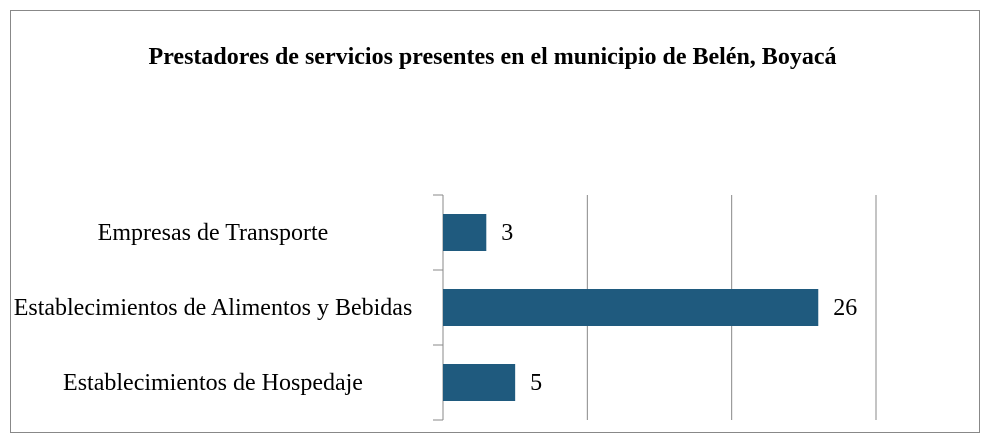  Describe the element at coordinates (507, 233) in the screenshot. I see `data-label: 3` at that location.